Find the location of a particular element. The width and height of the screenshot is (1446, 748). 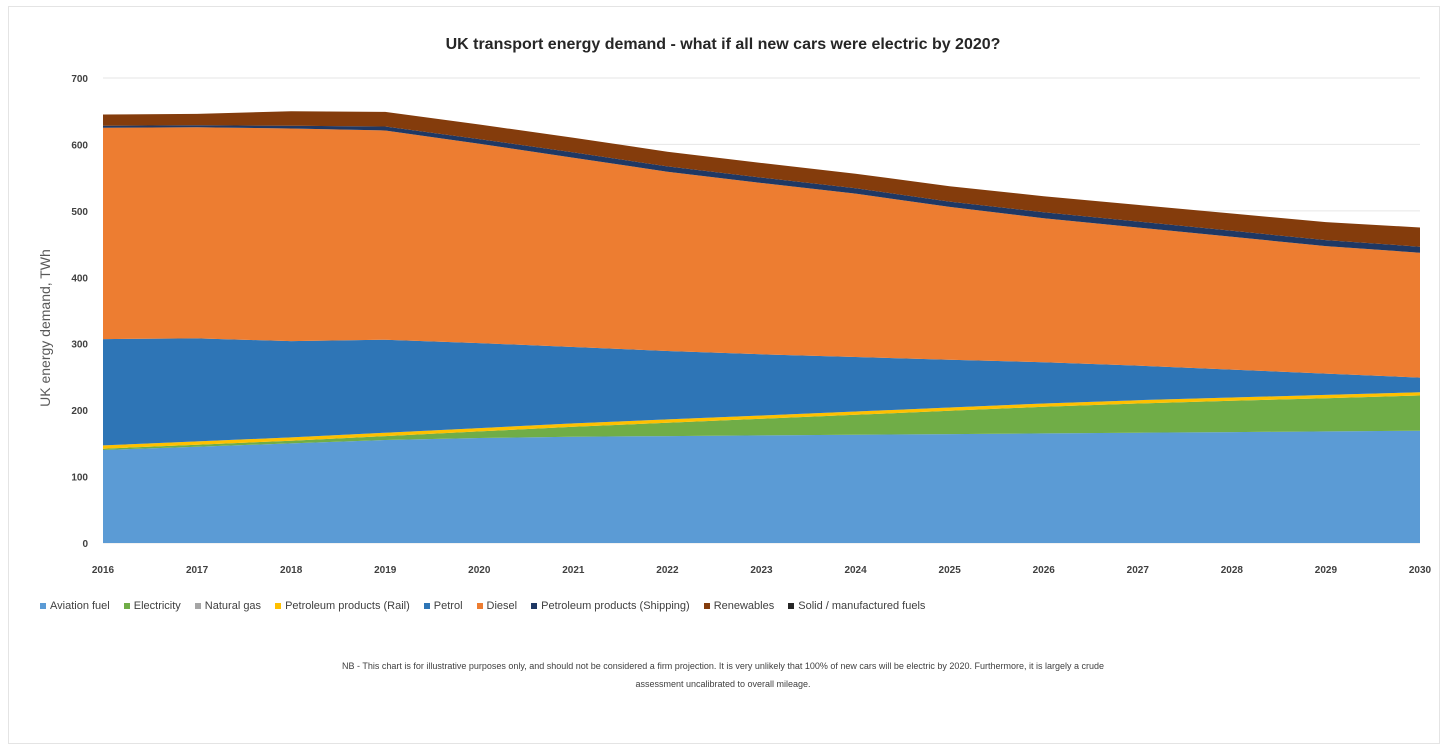

x-tick-label: 2019 is located at coordinates (385, 570).